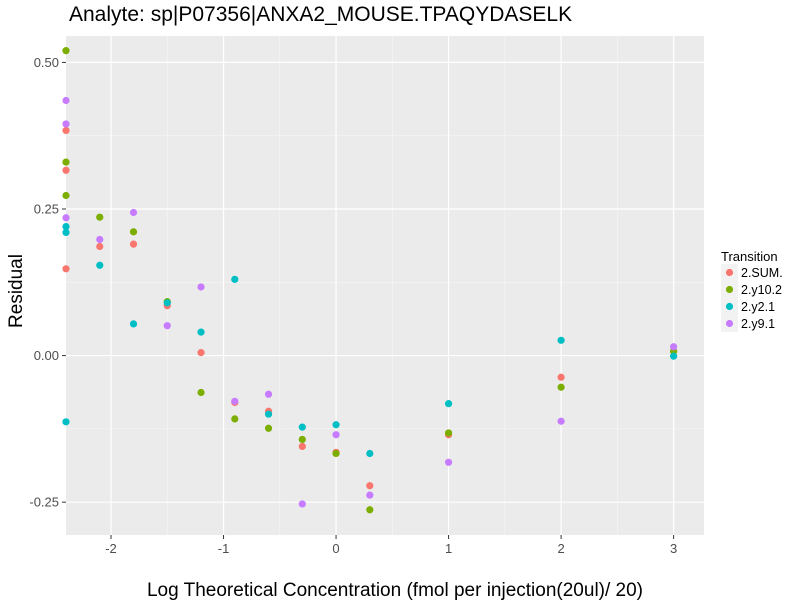  What do you see at coordinates (762, 273) in the screenshot?
I see `legend-label: 2.SUM.` at bounding box center [762, 273].